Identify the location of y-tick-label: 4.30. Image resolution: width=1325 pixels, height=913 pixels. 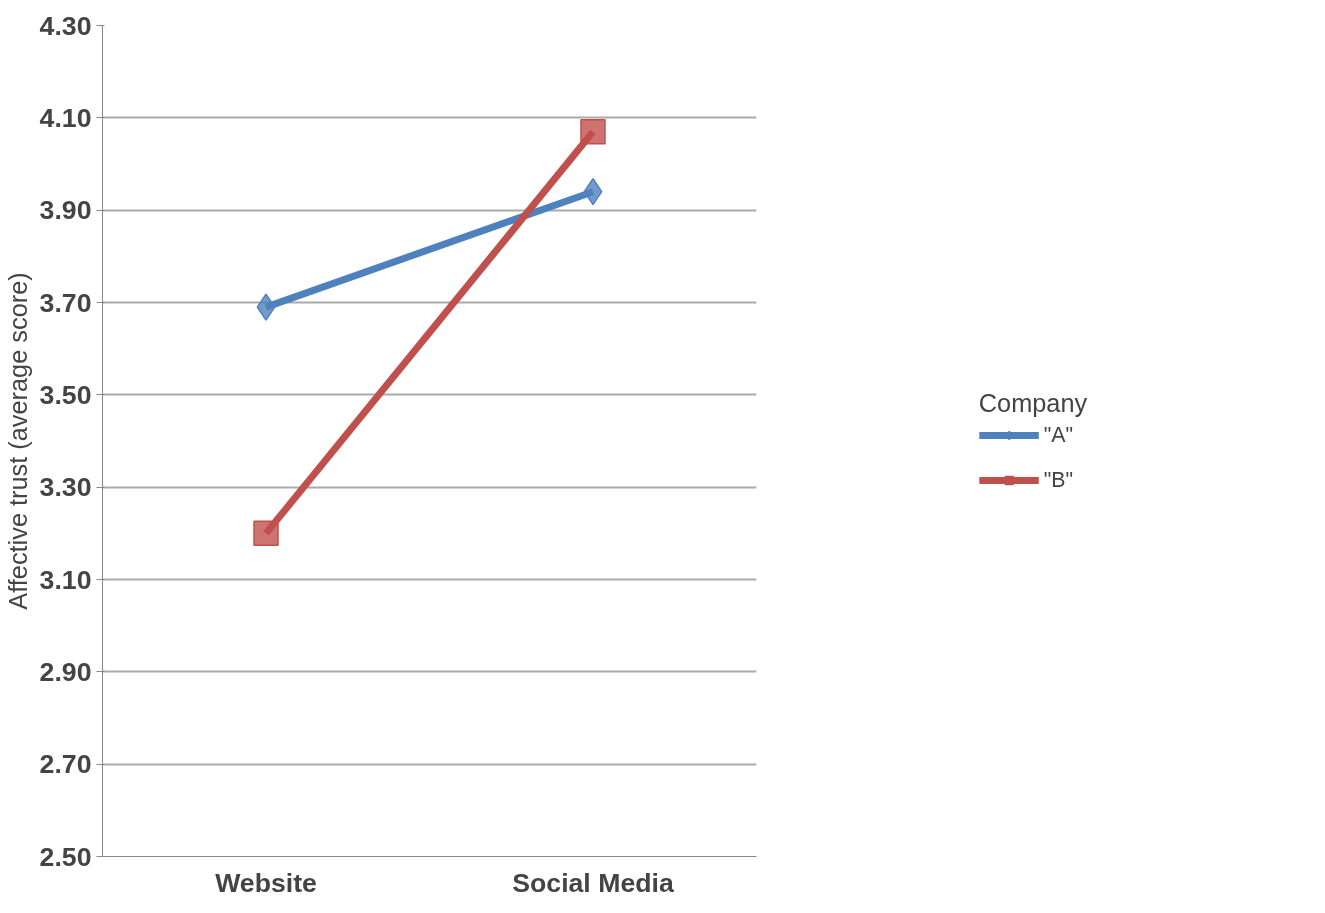
(65, 25).